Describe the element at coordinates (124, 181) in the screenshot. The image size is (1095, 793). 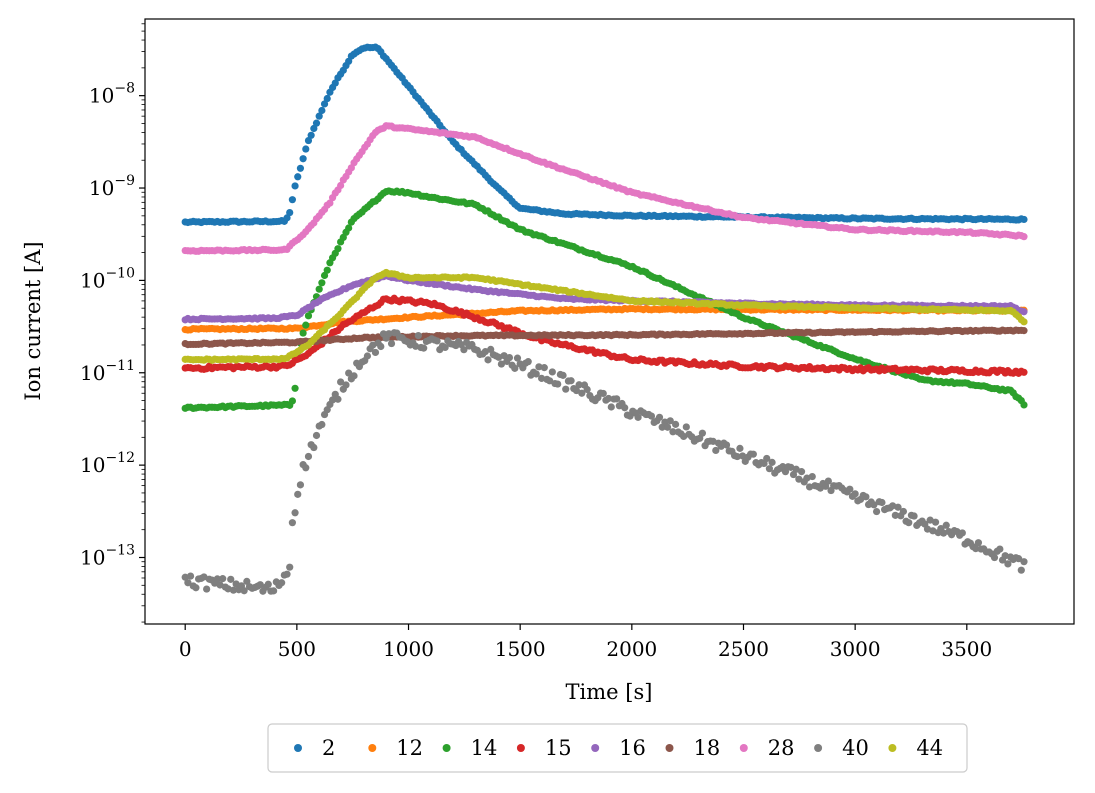
I see `y-tick-exponent: −9` at that location.